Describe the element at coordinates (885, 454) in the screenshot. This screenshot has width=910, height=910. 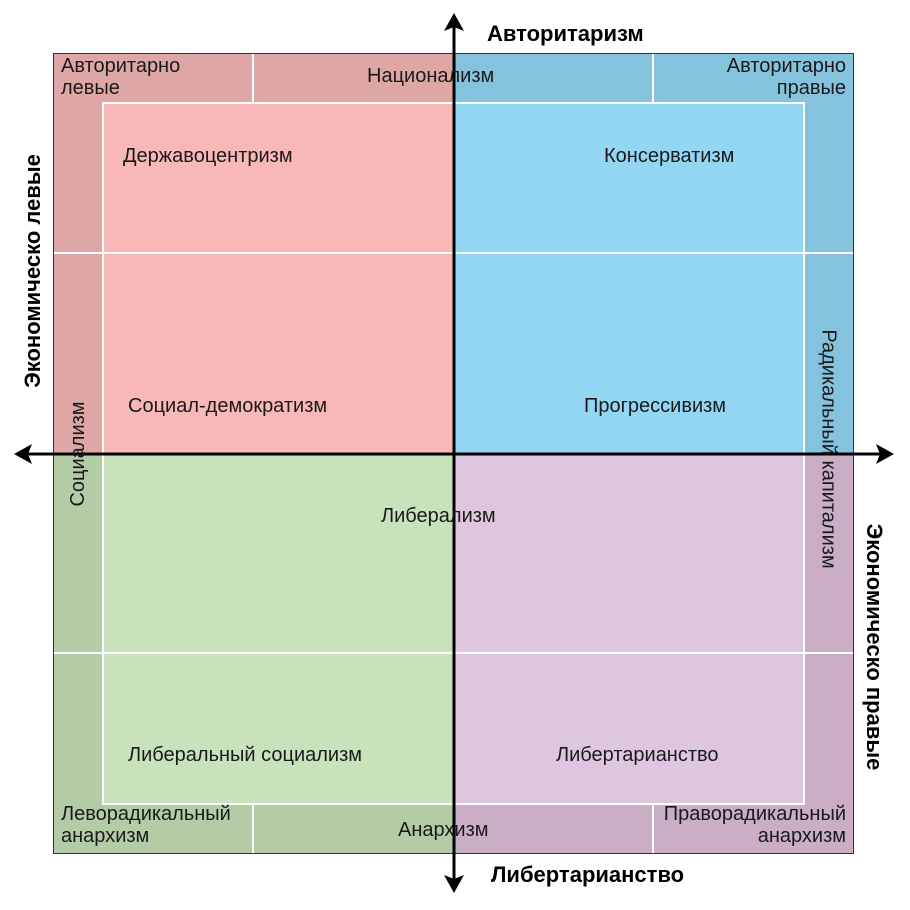
I see `arrow-right-icon` at that location.